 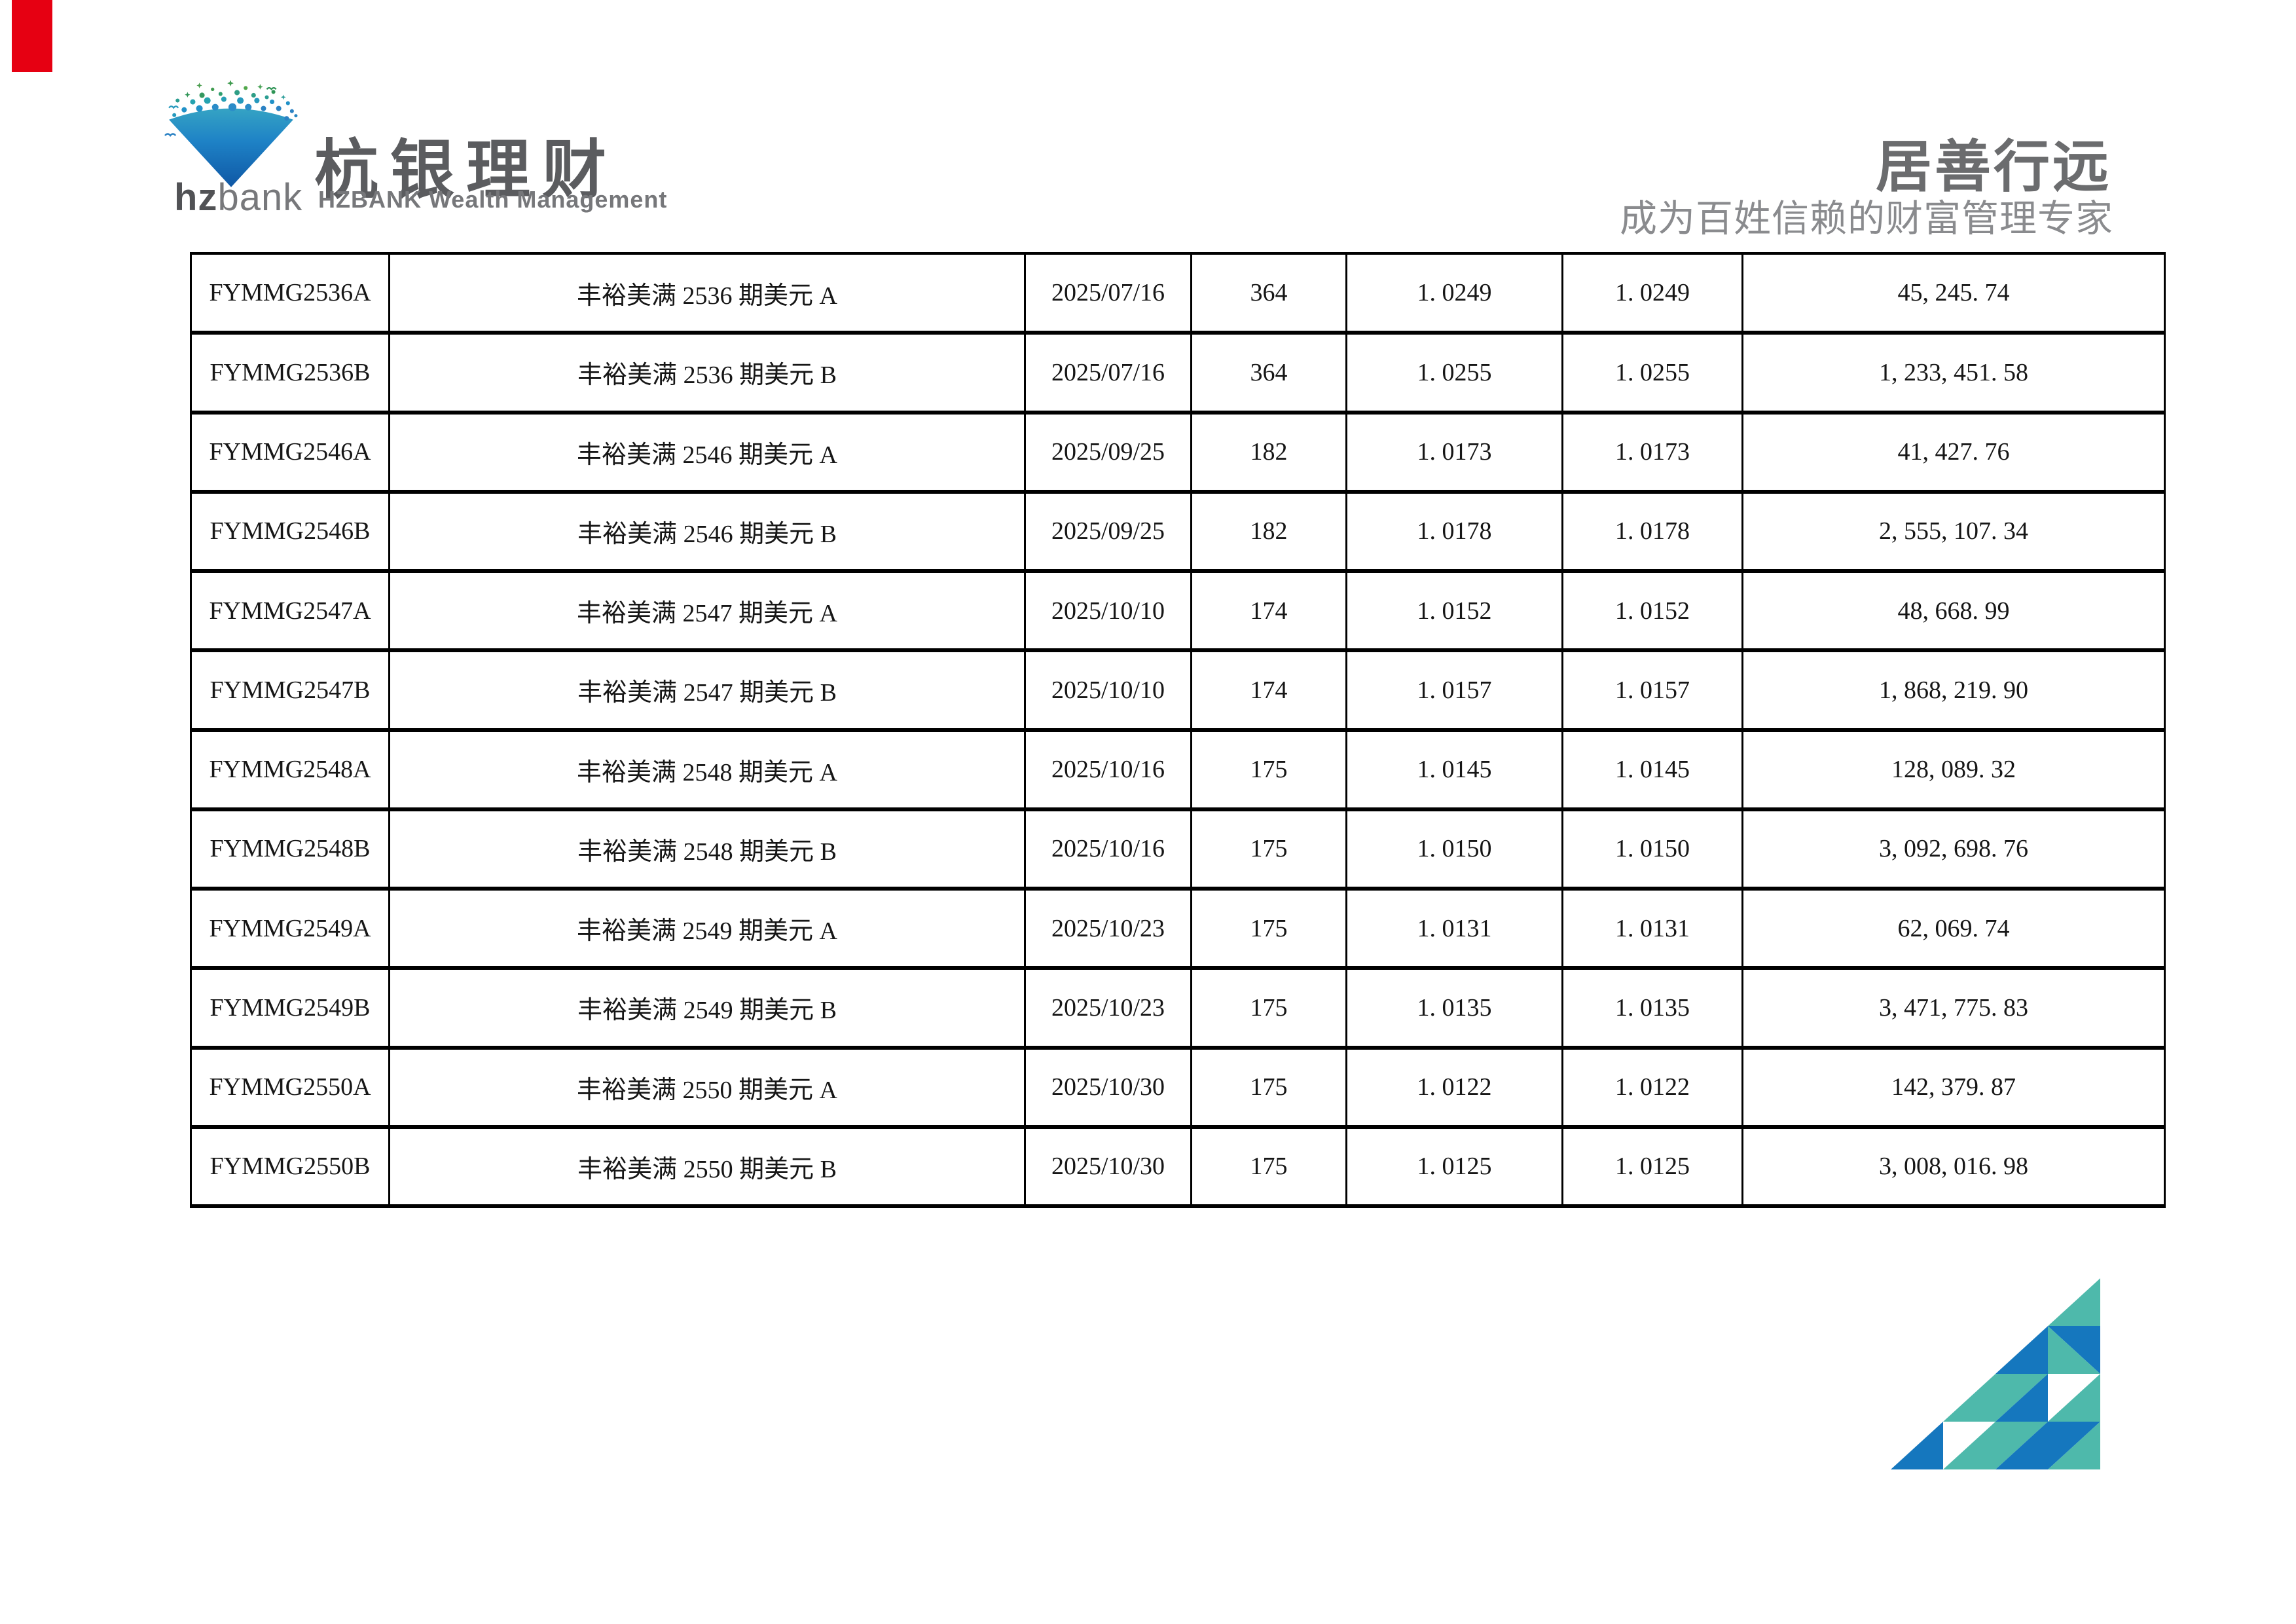 What do you see at coordinates (707, 1008) in the screenshot?
I see `product-name: 丰裕美满 2549 期美元 B` at bounding box center [707, 1008].